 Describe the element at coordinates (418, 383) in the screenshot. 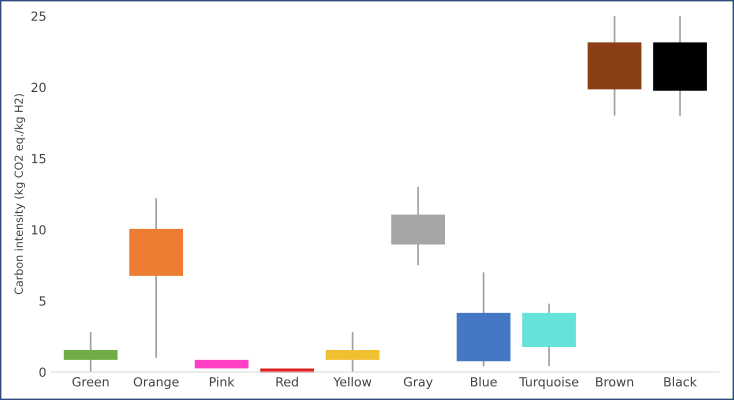

I see `x-tick-label: Gray` at that location.